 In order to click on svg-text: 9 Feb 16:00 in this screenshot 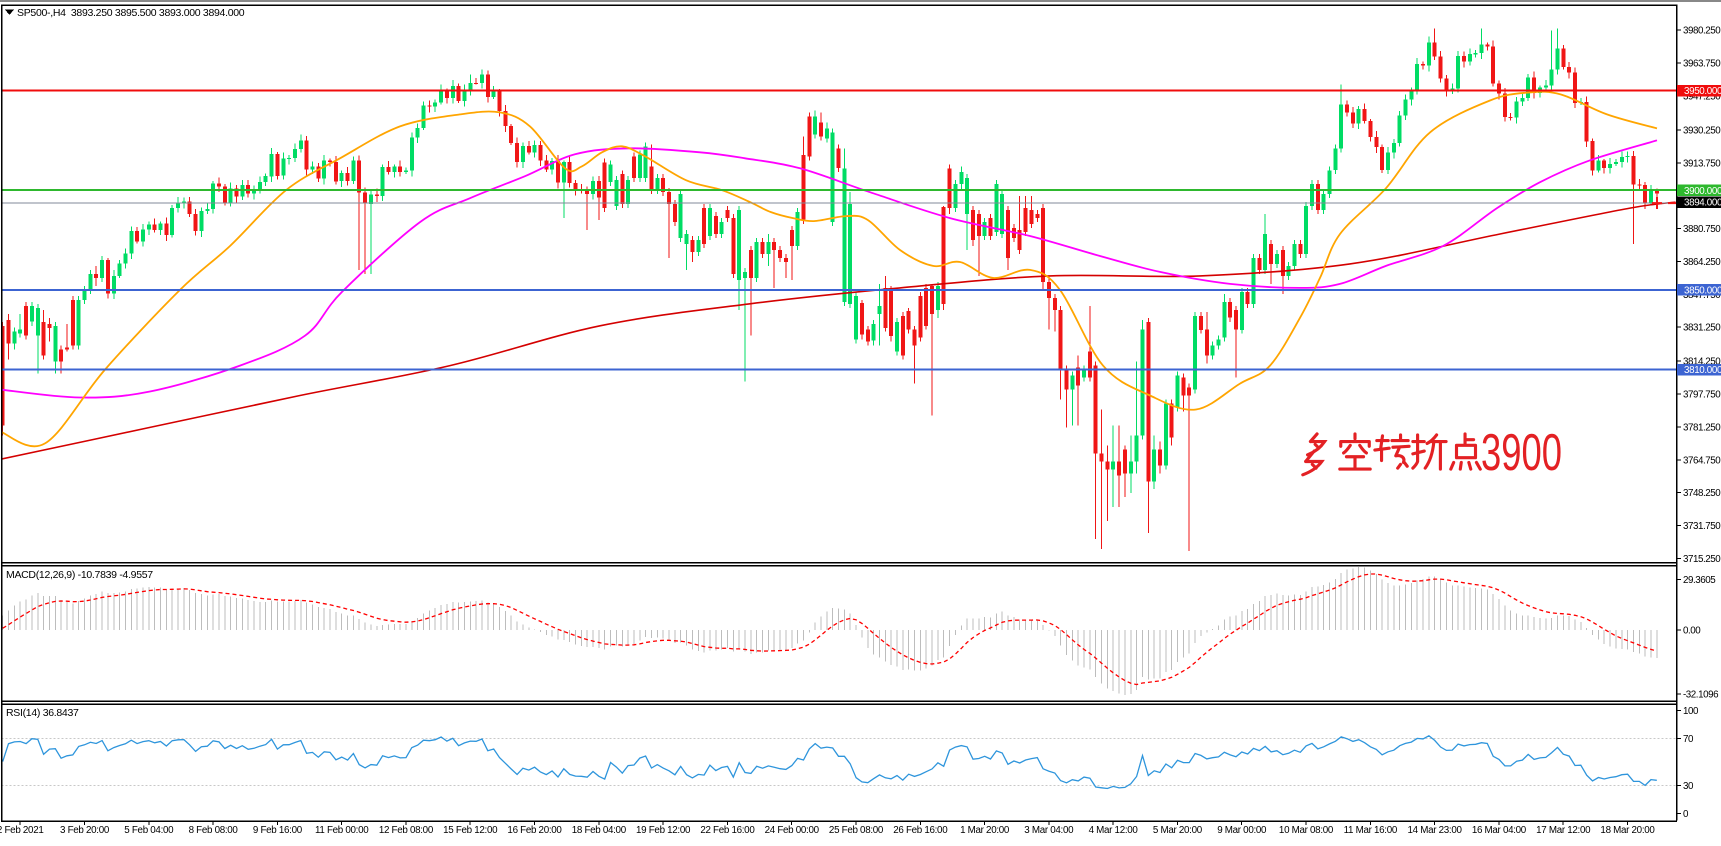, I will do `click(278, 830)`.